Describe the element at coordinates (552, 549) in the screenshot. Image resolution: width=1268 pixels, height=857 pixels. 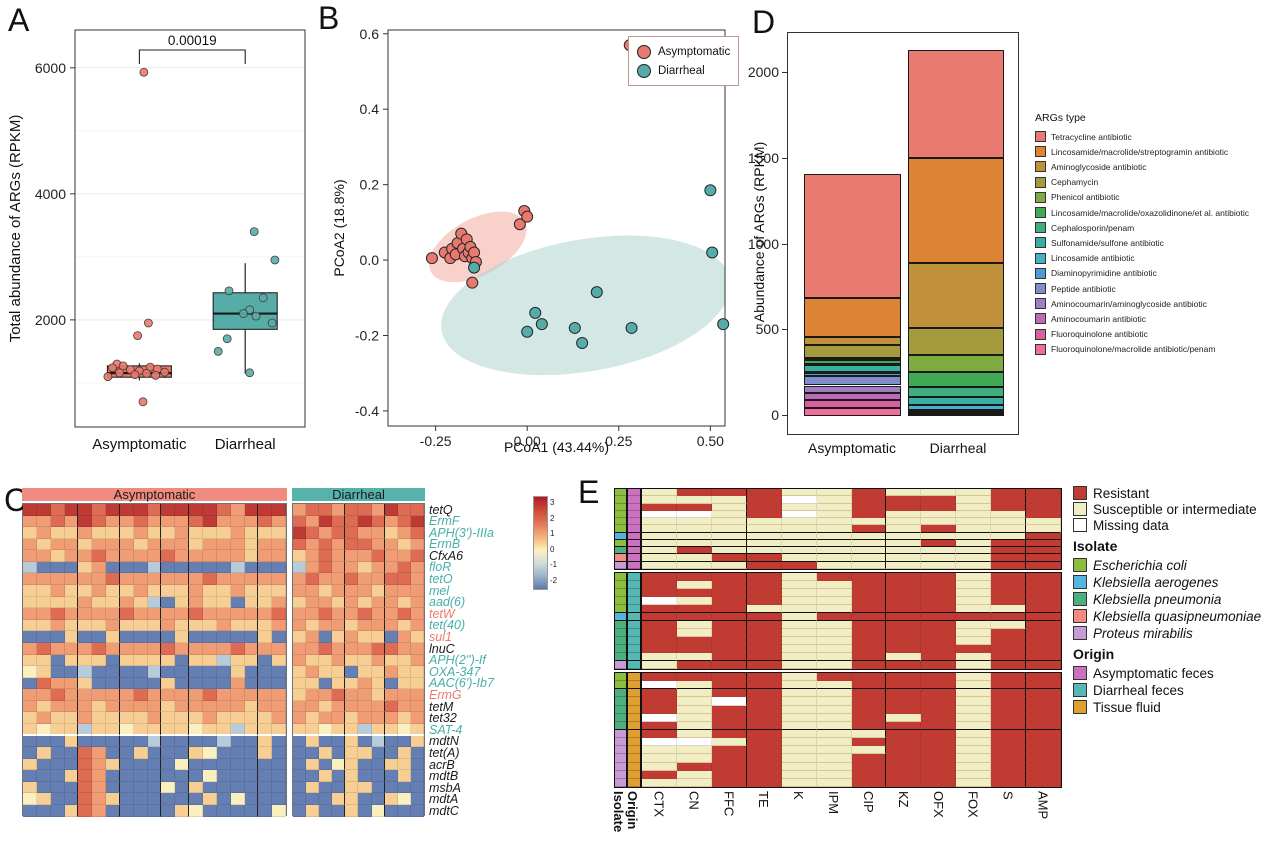
I see `colorbar-tick-label: 0` at that location.